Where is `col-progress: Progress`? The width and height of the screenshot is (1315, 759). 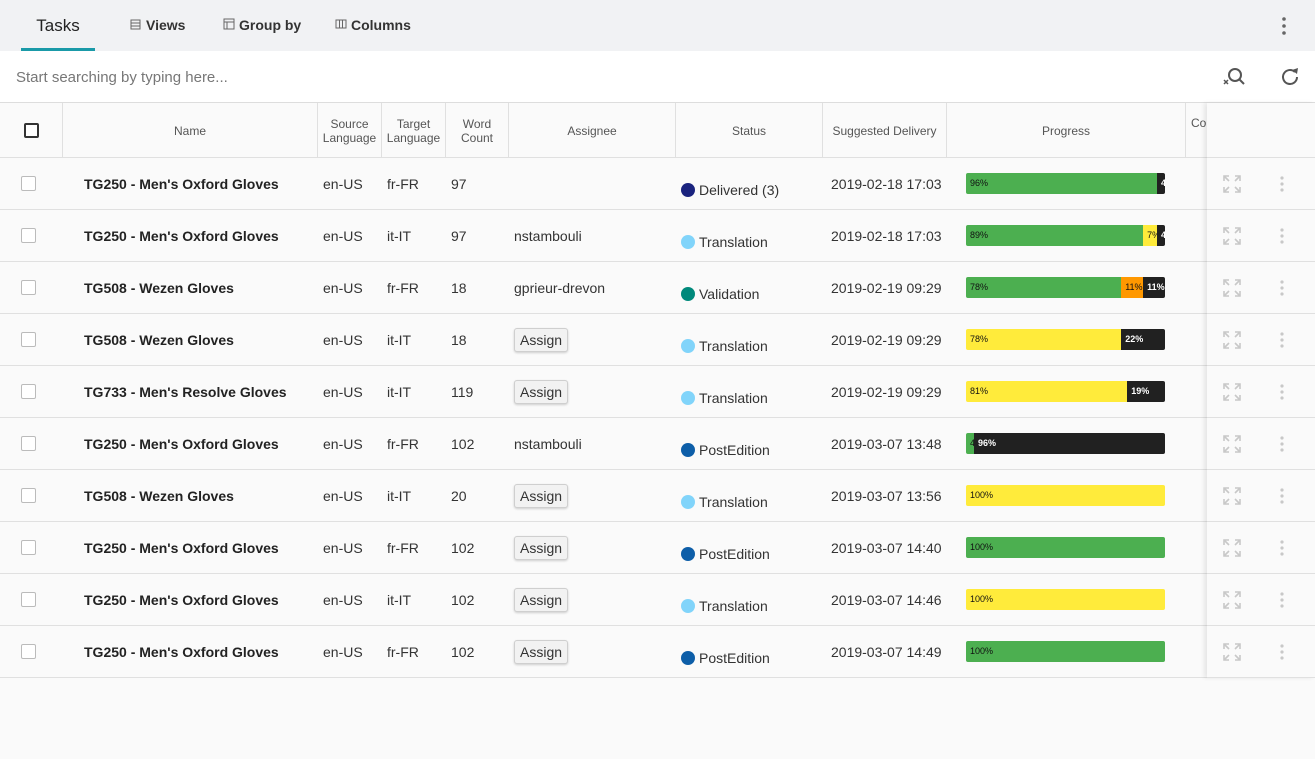 col-progress: Progress is located at coordinates (1066, 130).